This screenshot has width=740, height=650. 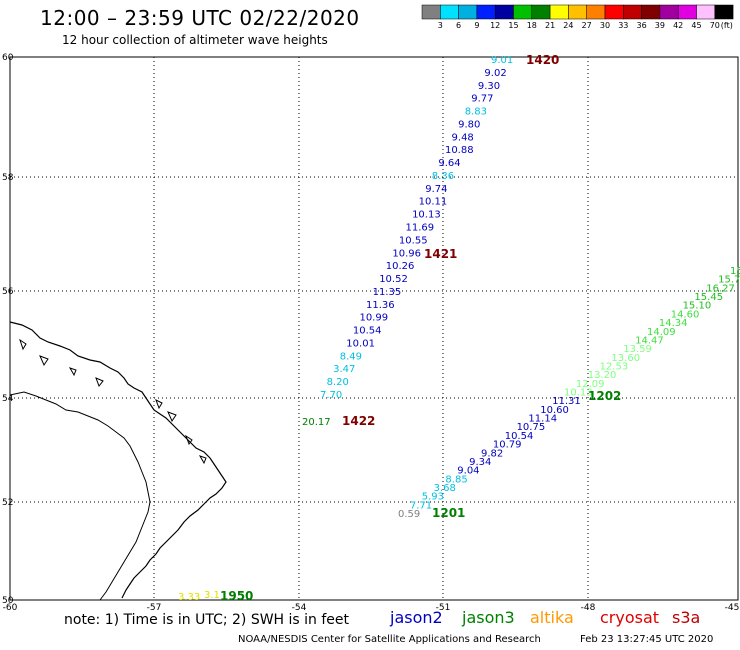 What do you see at coordinates (577, 17) in the screenshot?
I see `colorbar: 3 6 9 12 15 18 21 24 27 30 33 36 39 42 45 70 (ft)` at bounding box center [577, 17].